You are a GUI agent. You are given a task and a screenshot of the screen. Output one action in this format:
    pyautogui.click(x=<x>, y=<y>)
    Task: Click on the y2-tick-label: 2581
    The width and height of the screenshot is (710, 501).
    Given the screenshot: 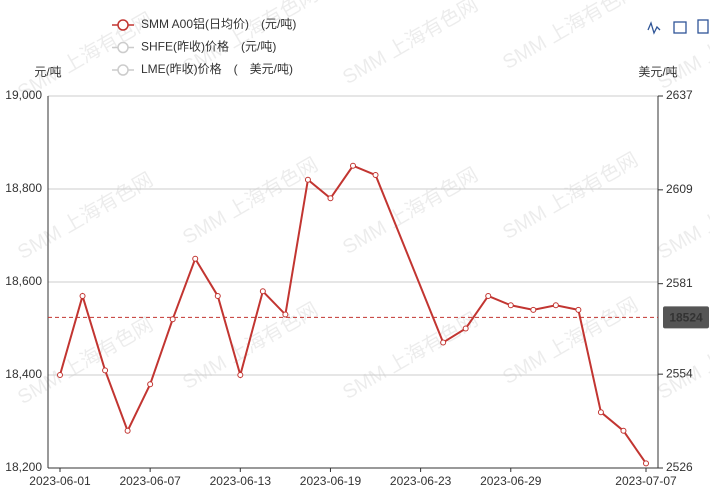 What is the action you would take?
    pyautogui.click(x=679, y=283)
    